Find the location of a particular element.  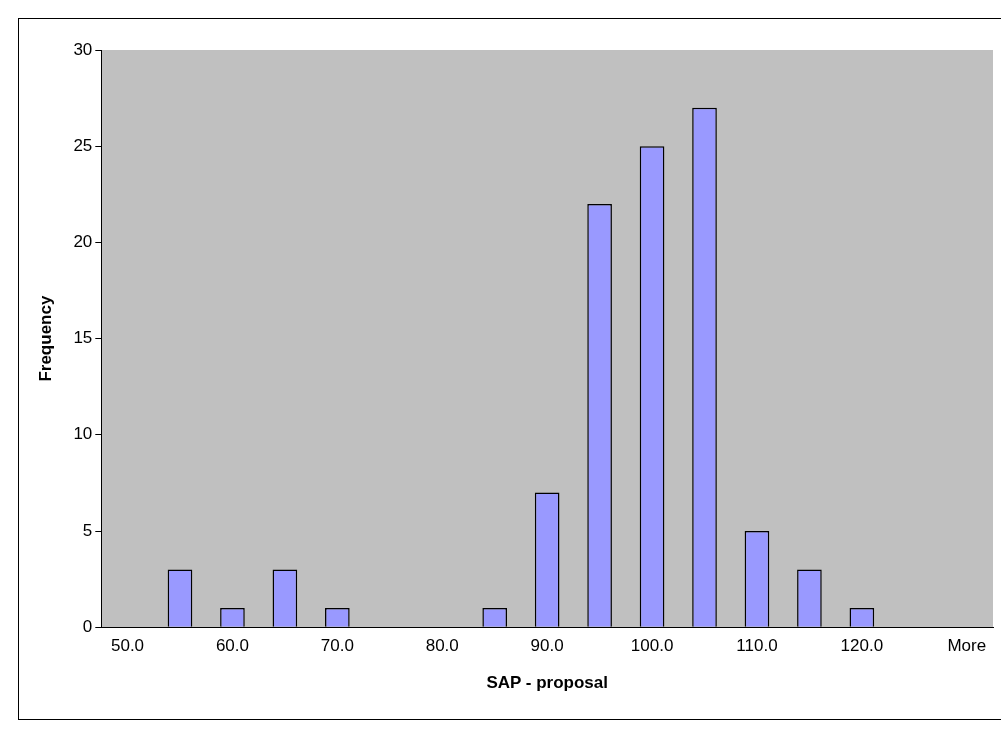

y-axis-title: Frequency is located at coordinates (45, 338).